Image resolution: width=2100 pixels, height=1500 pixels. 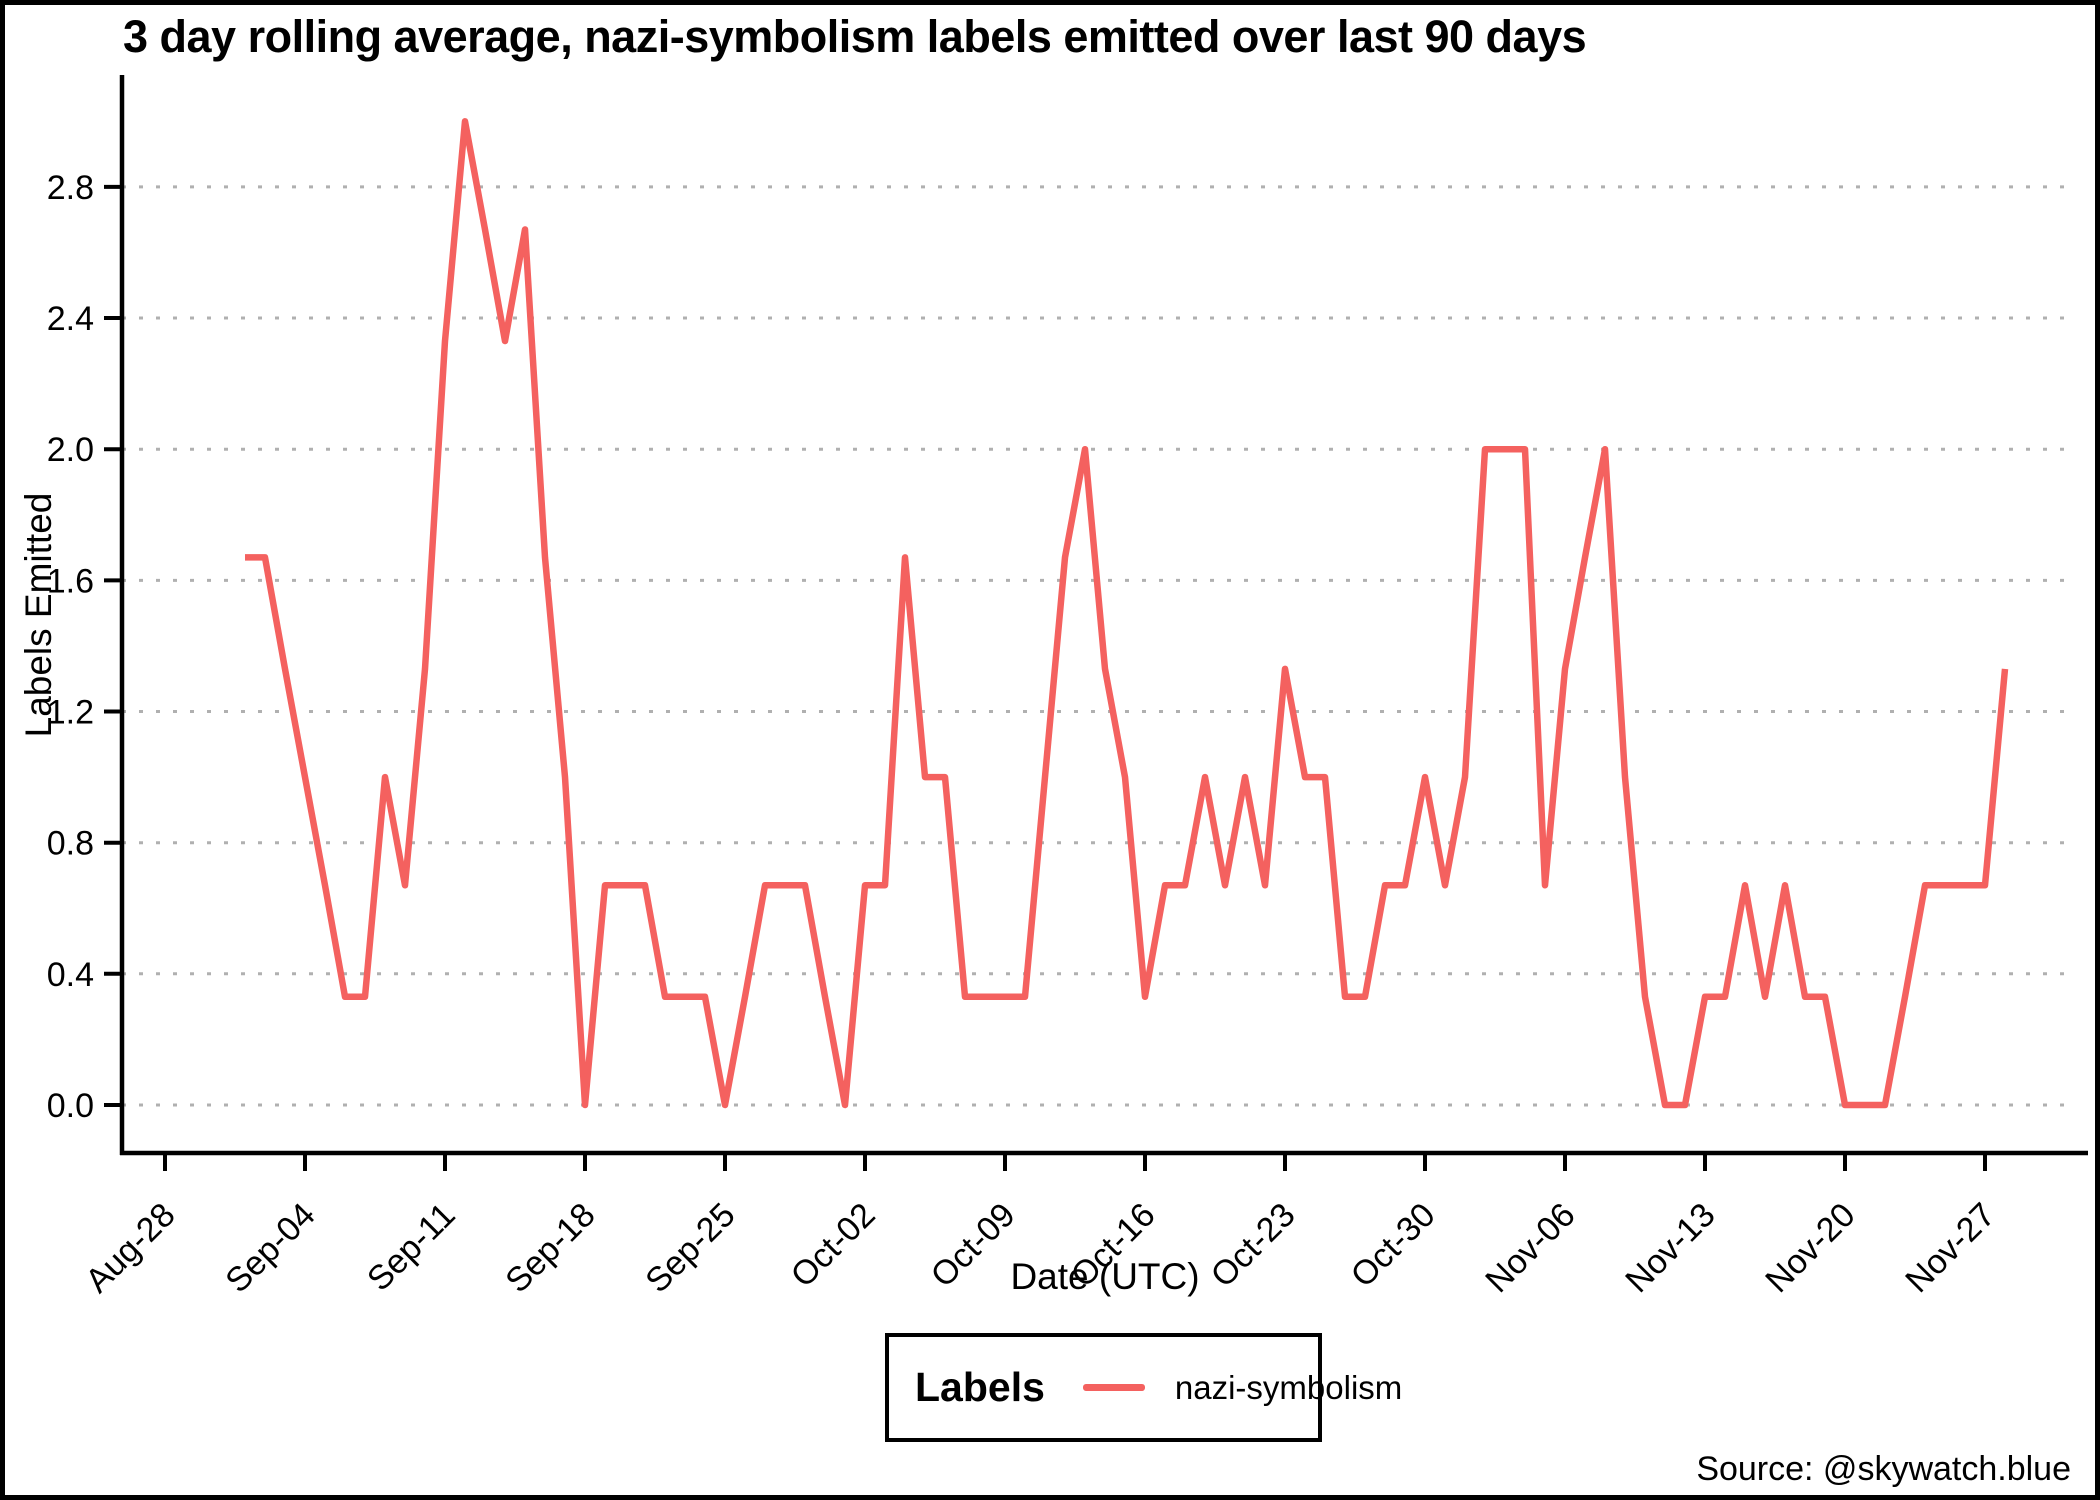 What do you see at coordinates (70, 188) in the screenshot?
I see `y-tick-label: 2.8` at bounding box center [70, 188].